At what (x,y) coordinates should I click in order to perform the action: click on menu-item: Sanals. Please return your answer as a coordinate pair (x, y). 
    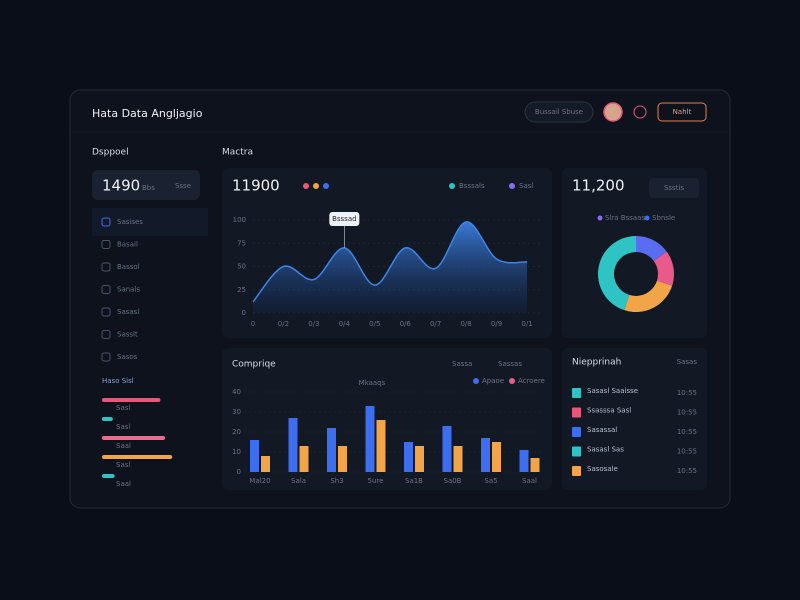
    Looking at the image, I should click on (128, 290).